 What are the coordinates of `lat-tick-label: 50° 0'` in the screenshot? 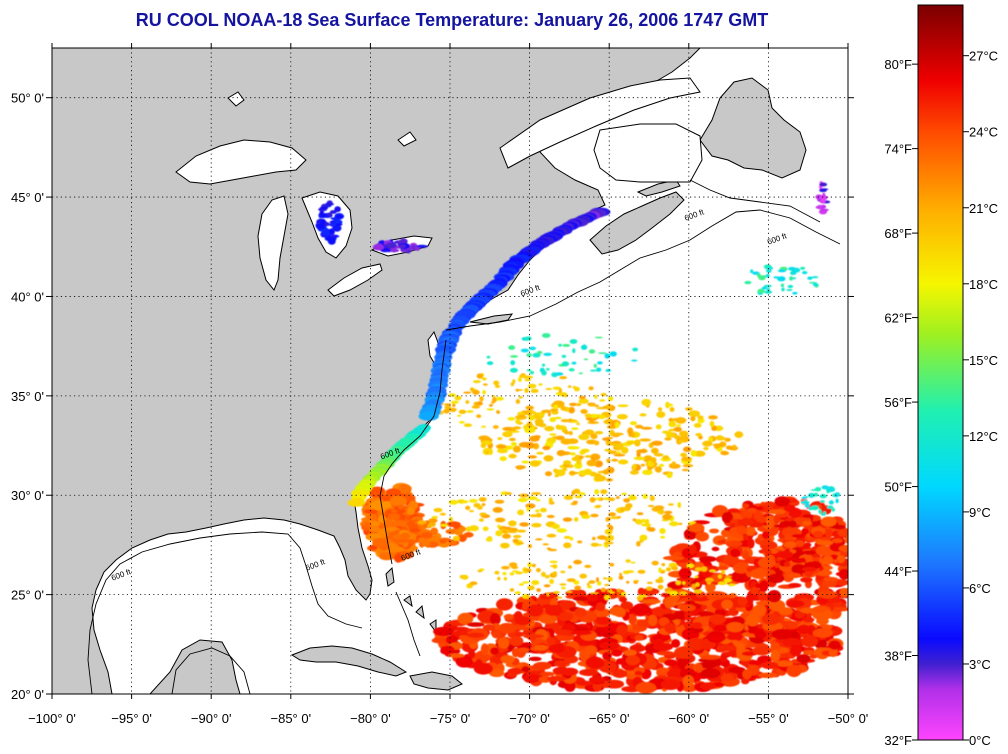 It's located at (27, 98).